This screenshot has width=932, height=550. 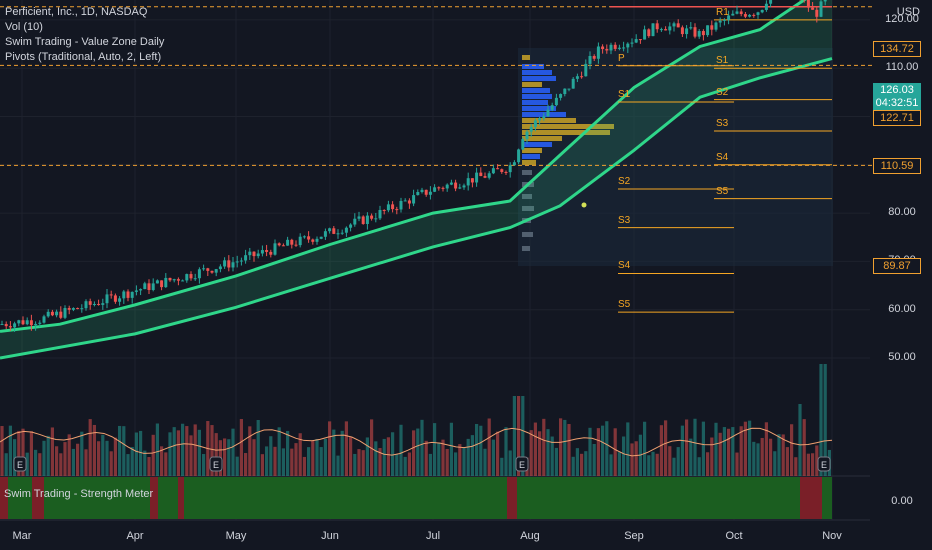 I want to click on time-tick: Apr, so click(x=135, y=536).